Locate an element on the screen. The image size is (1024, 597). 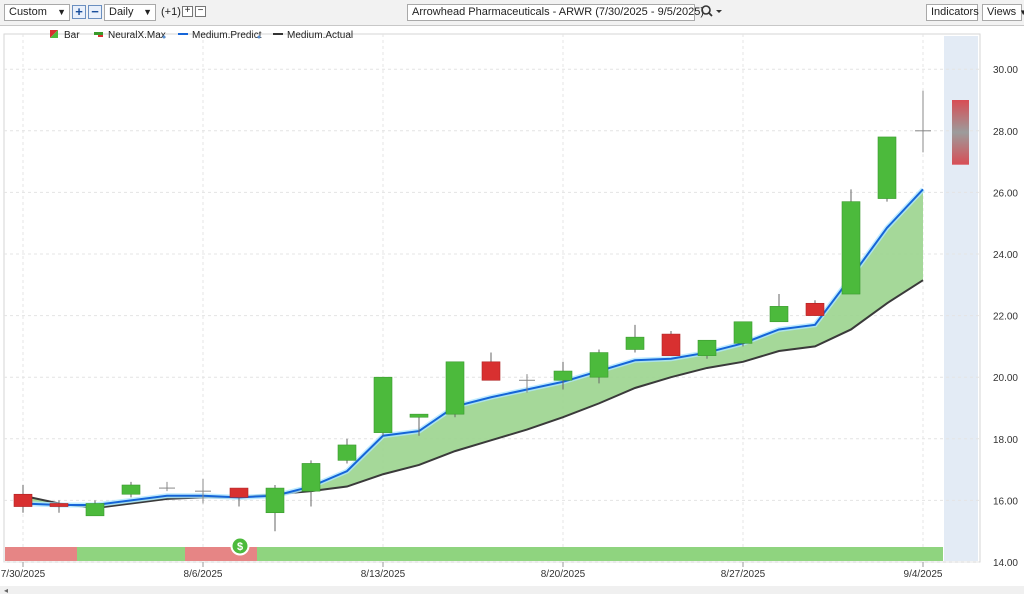
views-label: Views is located at coordinates (1002, 12).